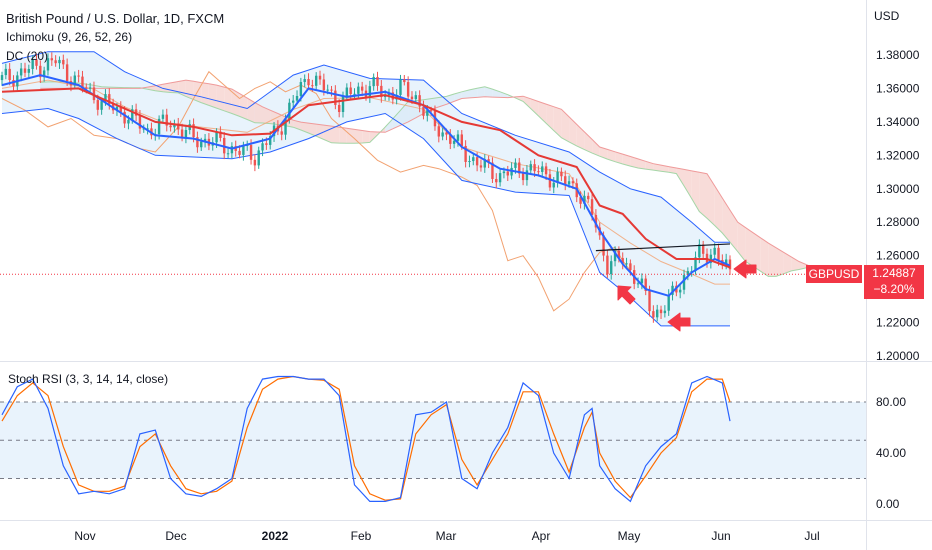  What do you see at coordinates (898, 122) in the screenshot?
I see `price-tick-label: 1.34000` at bounding box center [898, 122].